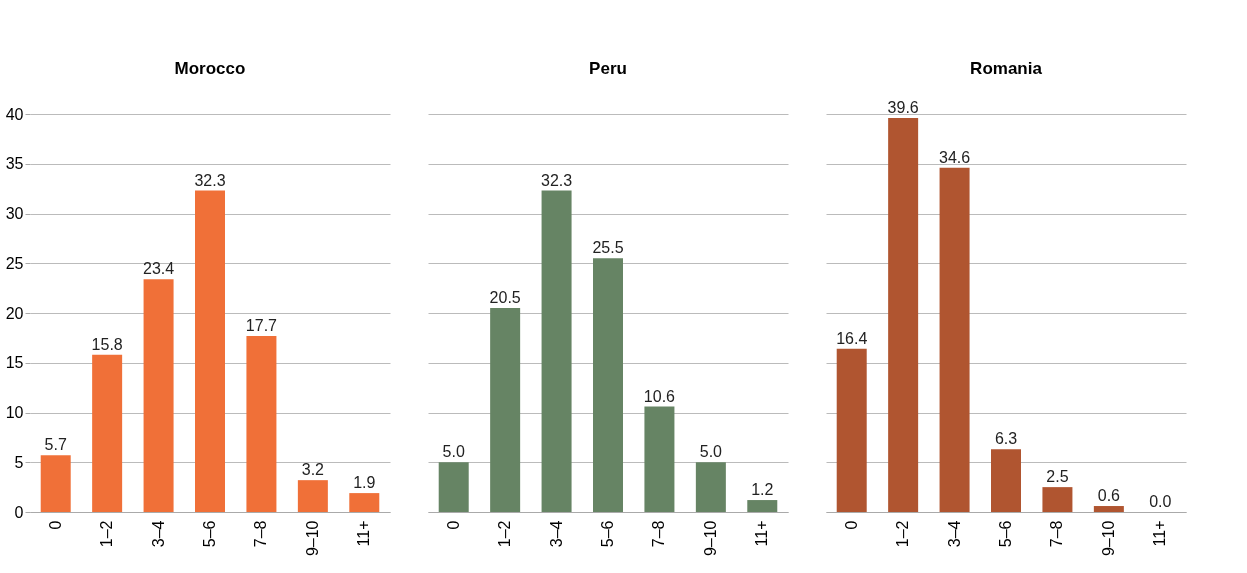  What do you see at coordinates (1160, 501) in the screenshot?
I see `data-label: 0.0` at bounding box center [1160, 501].